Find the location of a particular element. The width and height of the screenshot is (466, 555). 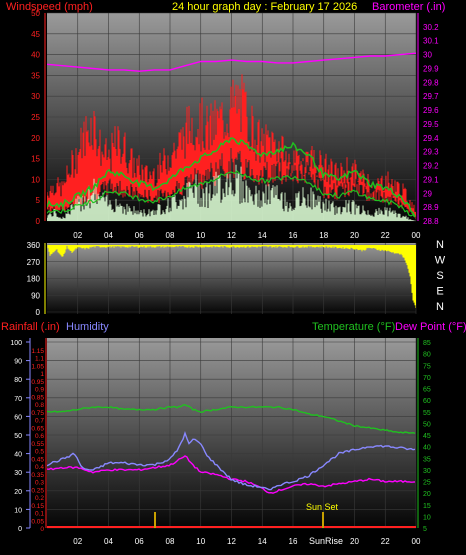

humidity-tick-label: 100 is located at coordinates (16, 343).